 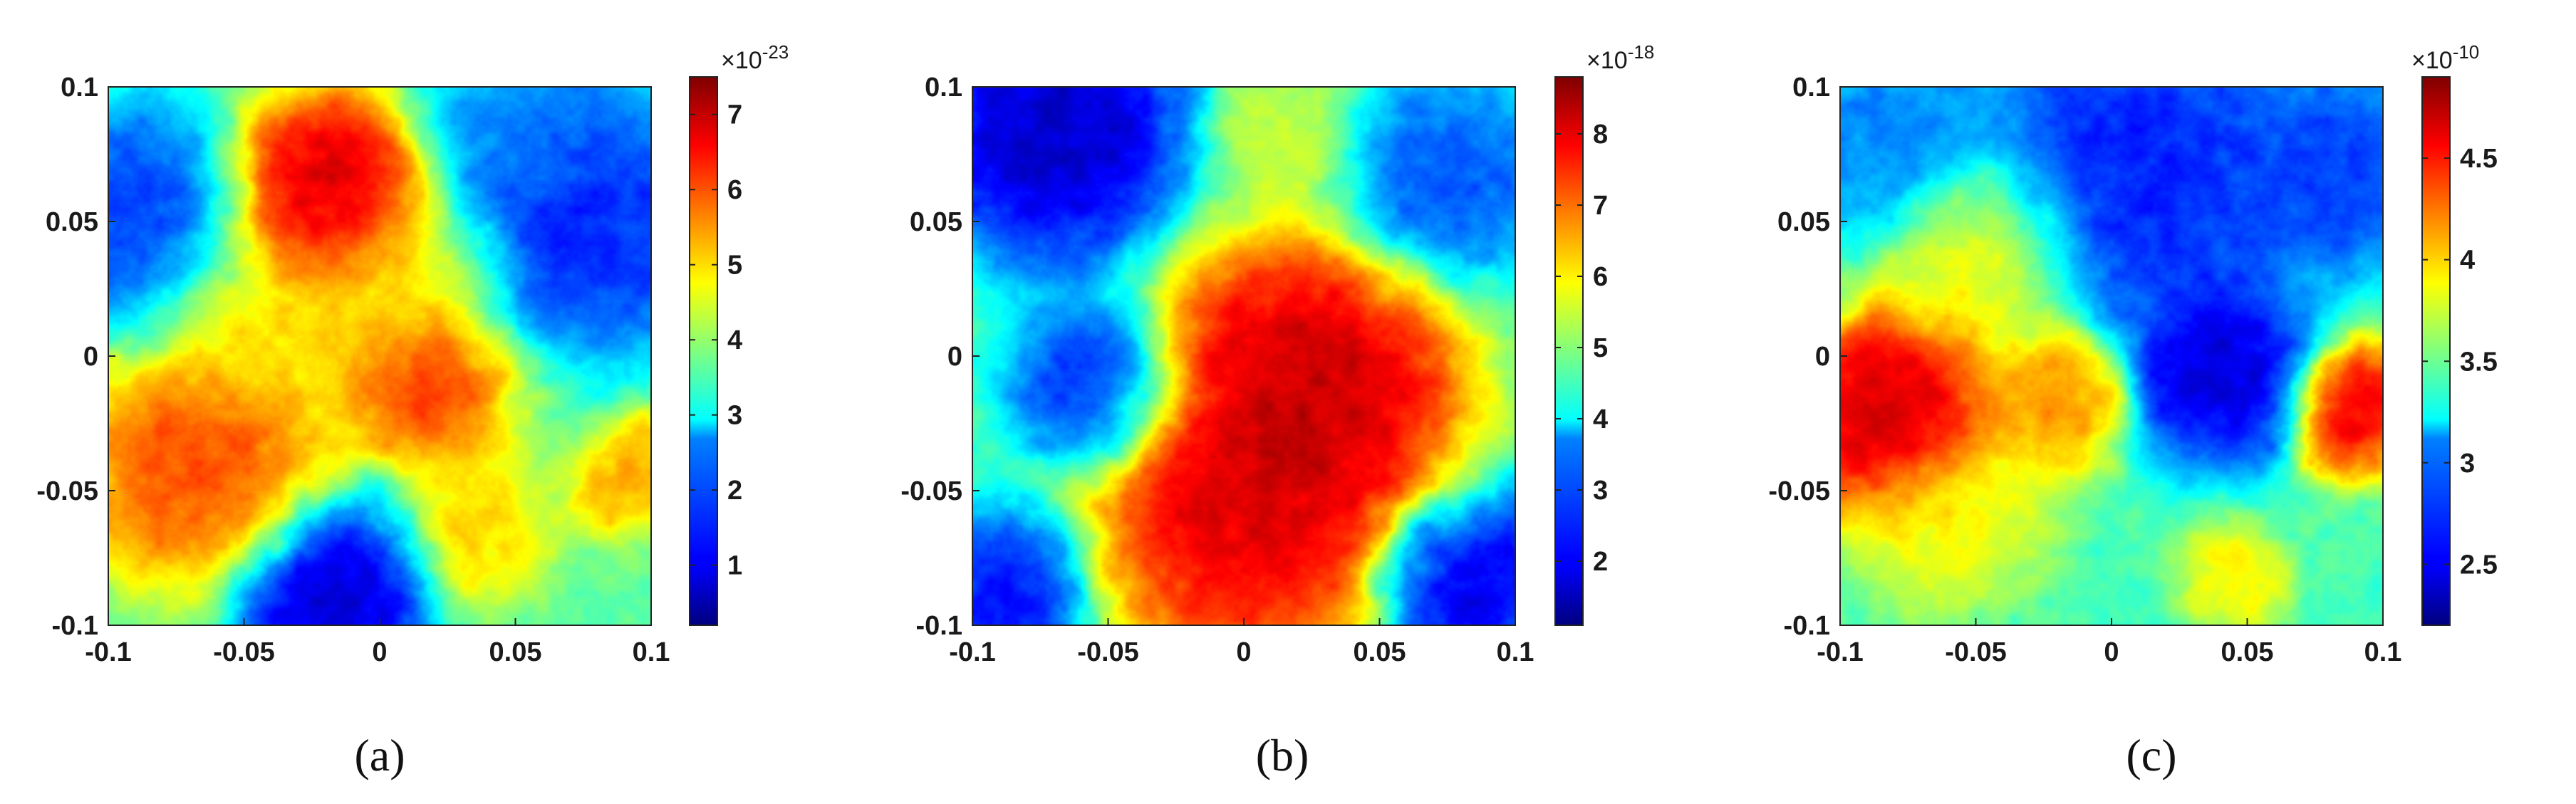 I want to click on colorbar-multiplier-c: ×10⁻¹⁰, so click(x=2445, y=57).